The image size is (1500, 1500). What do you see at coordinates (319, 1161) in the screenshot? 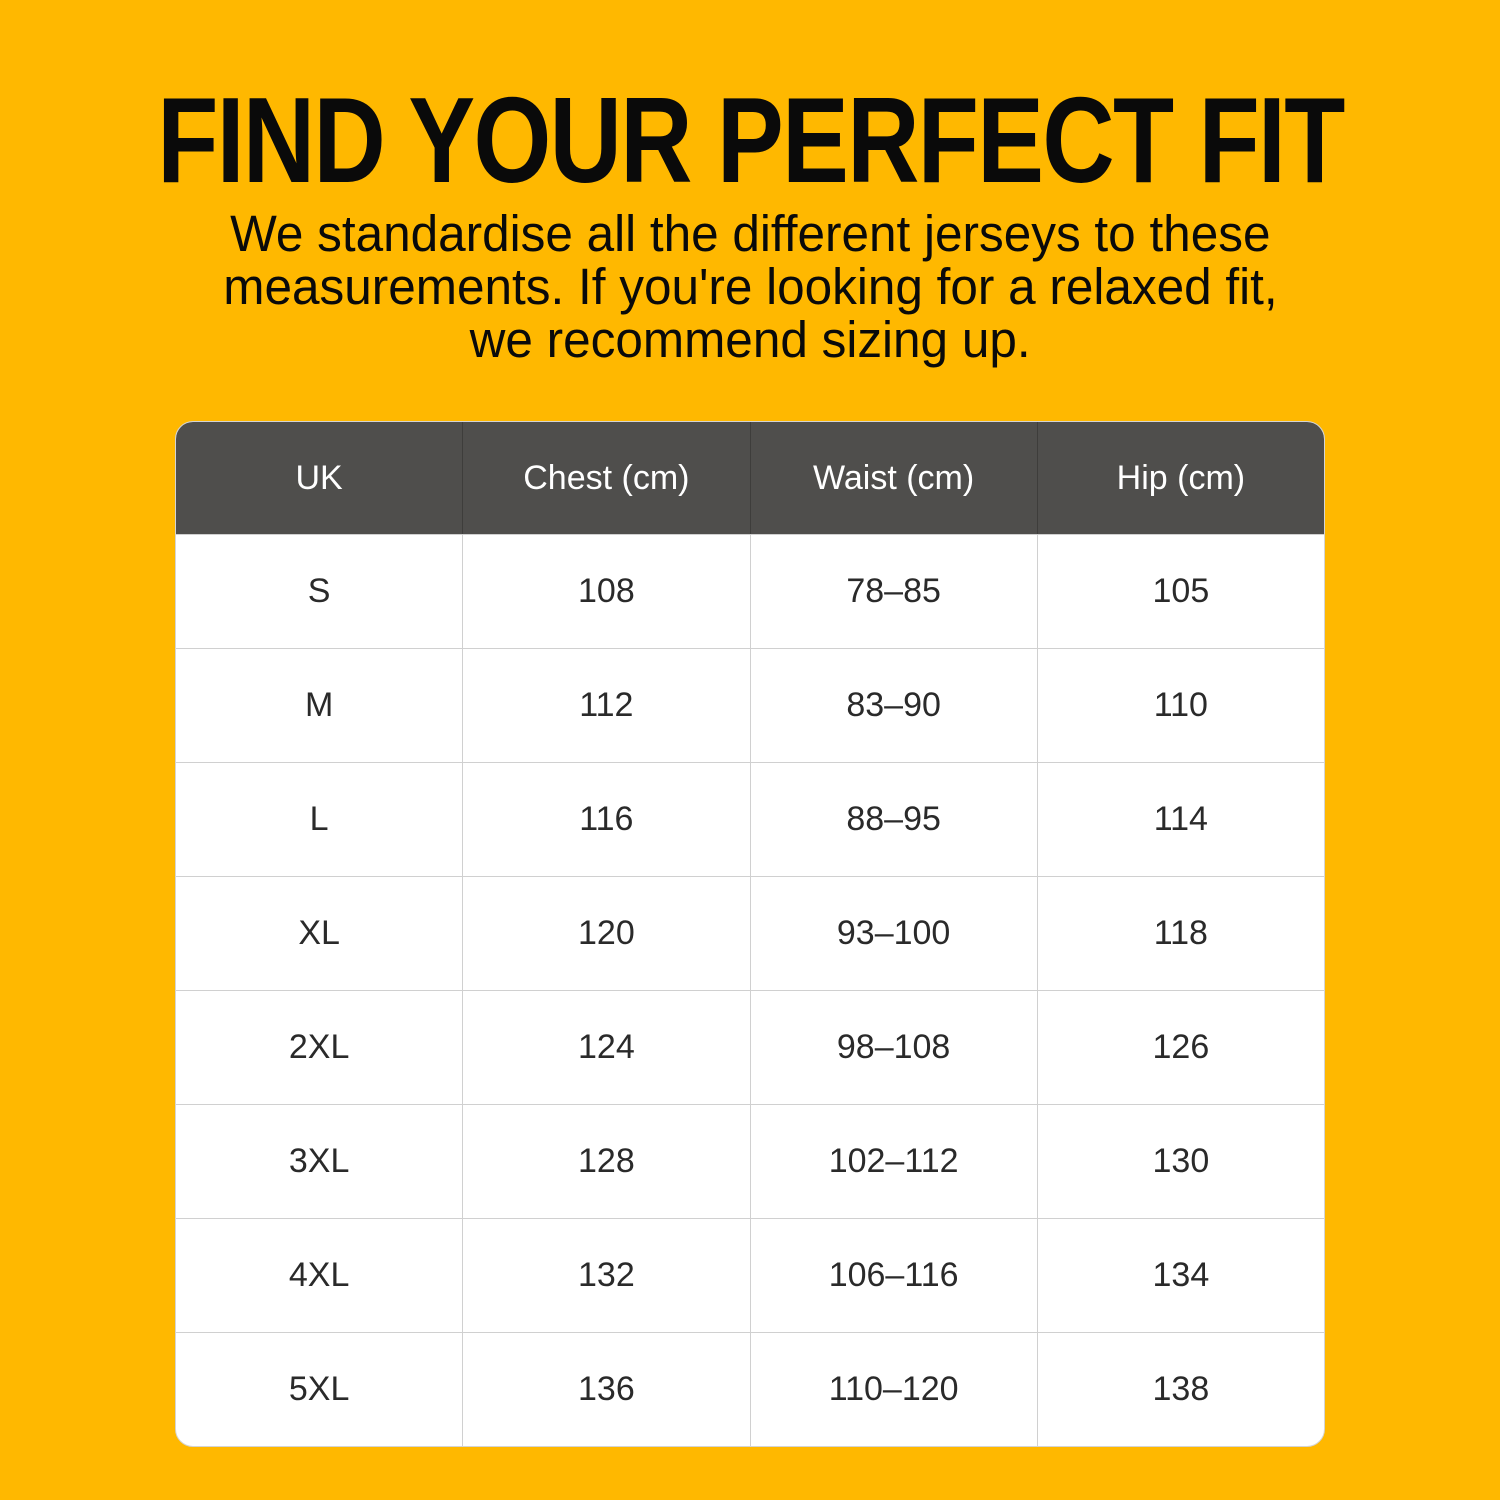
I see `cell-size: 3XL` at bounding box center [319, 1161].